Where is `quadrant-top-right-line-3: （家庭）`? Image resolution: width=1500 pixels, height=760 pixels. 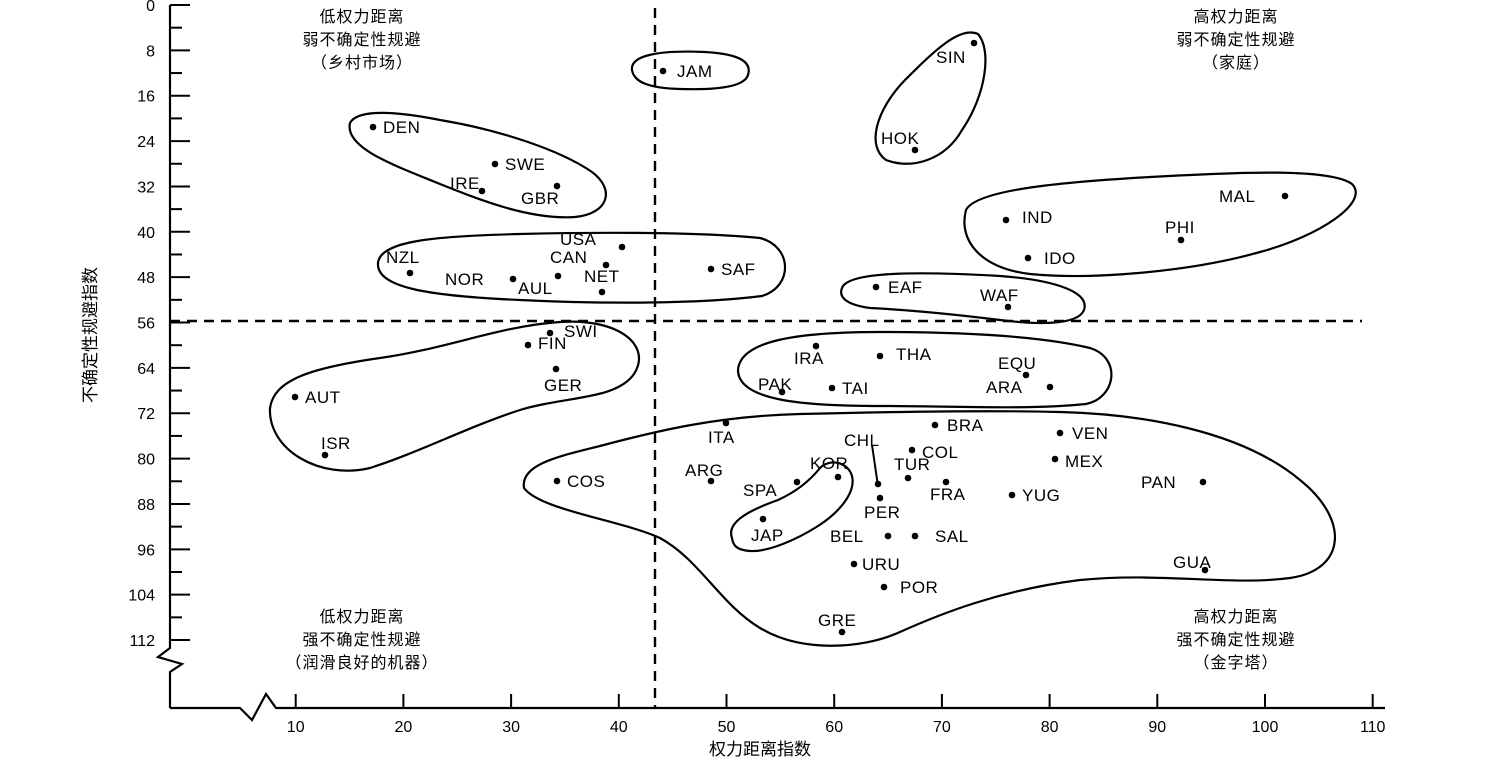 quadrant-top-right-line-3: （家庭） is located at coordinates (1236, 62).